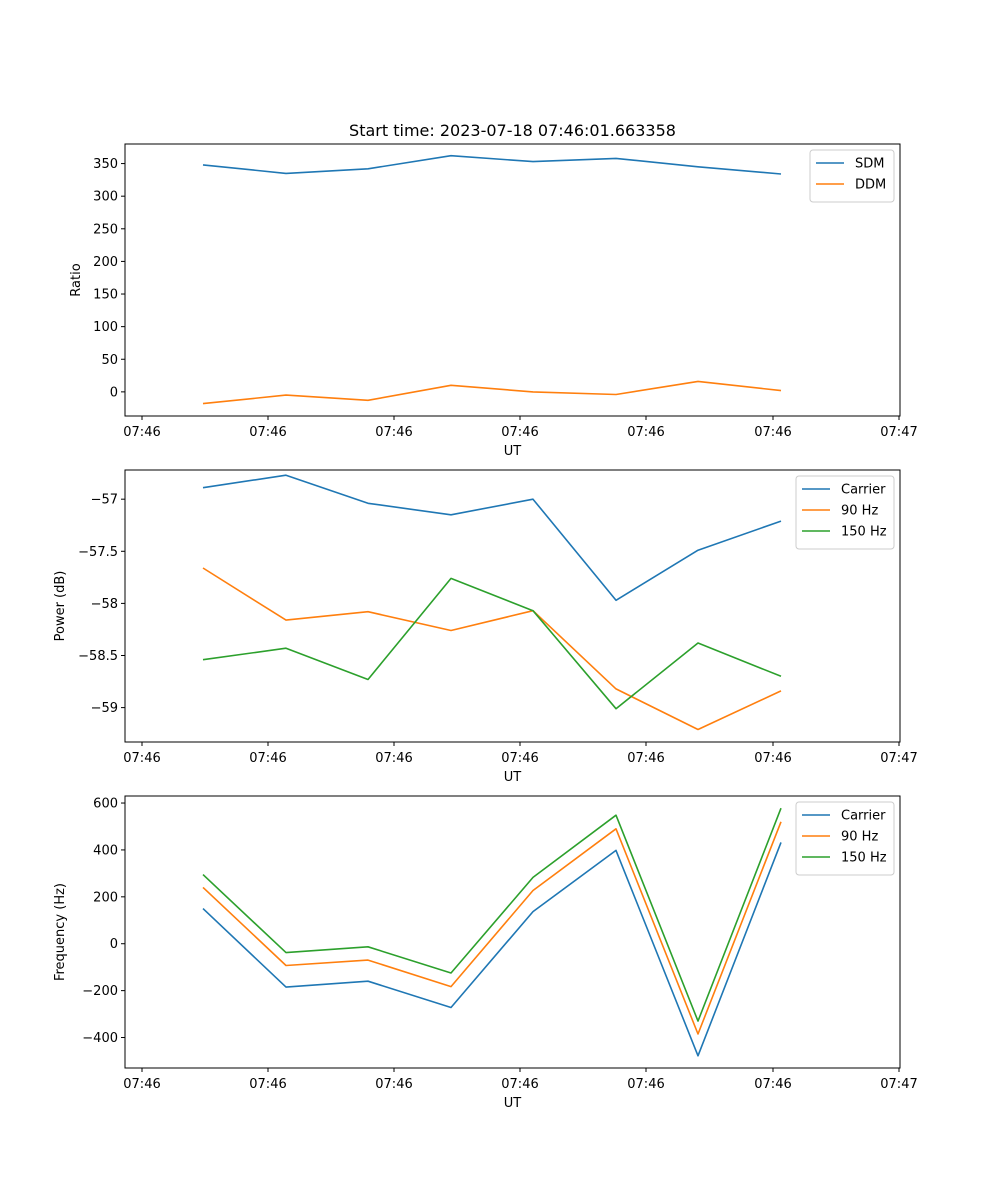  What do you see at coordinates (492, 164) in the screenshot?
I see `series-line-sdm` at bounding box center [492, 164].